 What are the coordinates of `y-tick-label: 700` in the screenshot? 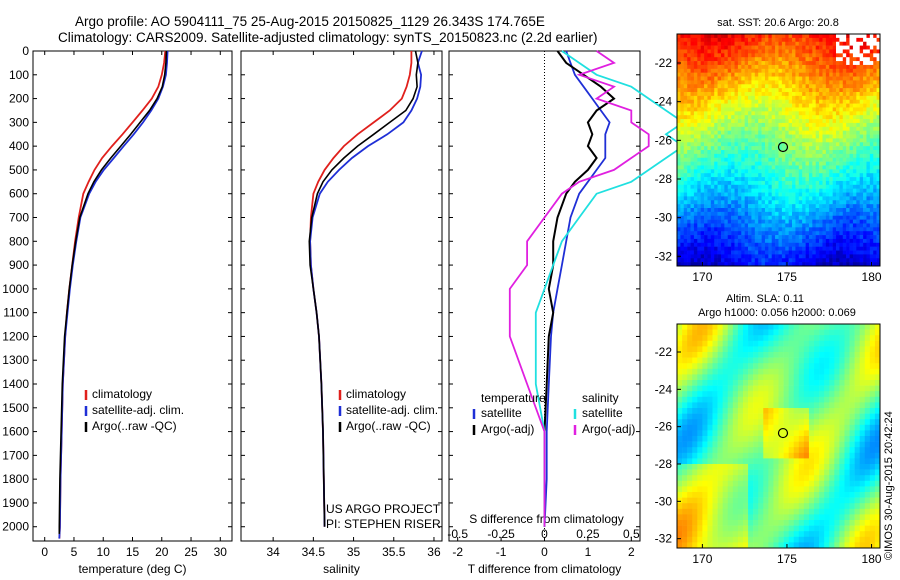 It's located at (19, 218).